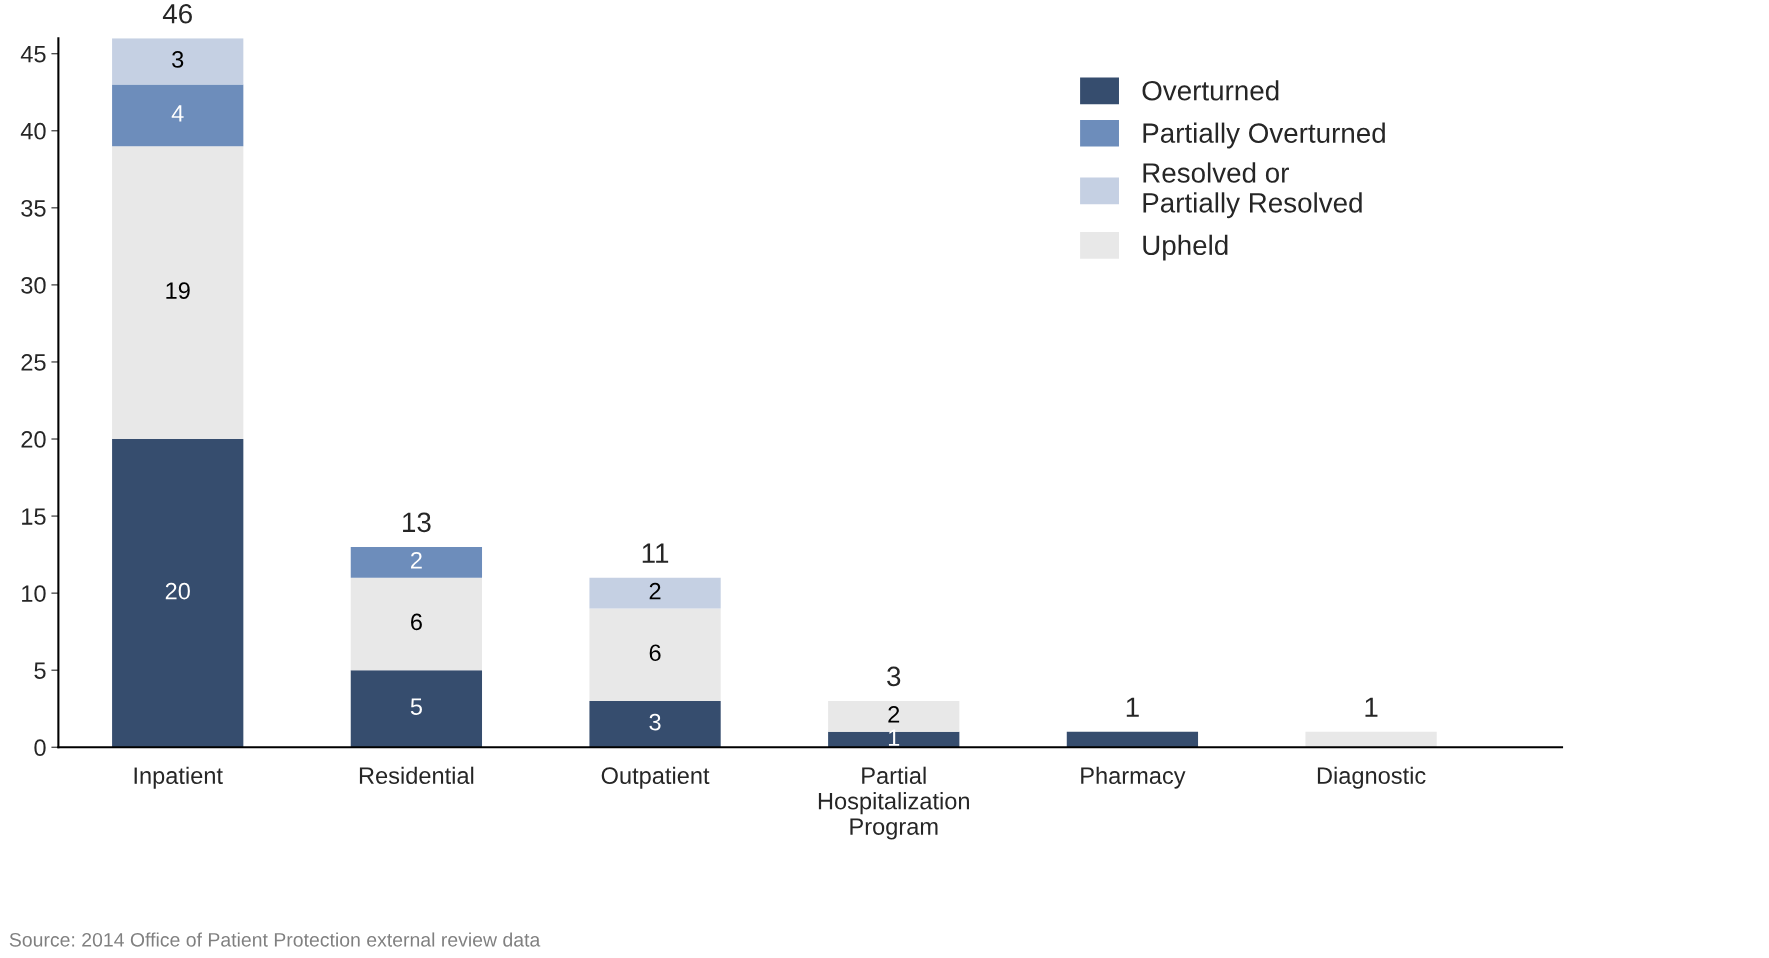  Describe the element at coordinates (33, 54) in the screenshot. I see `y-tick-label: 45` at that location.